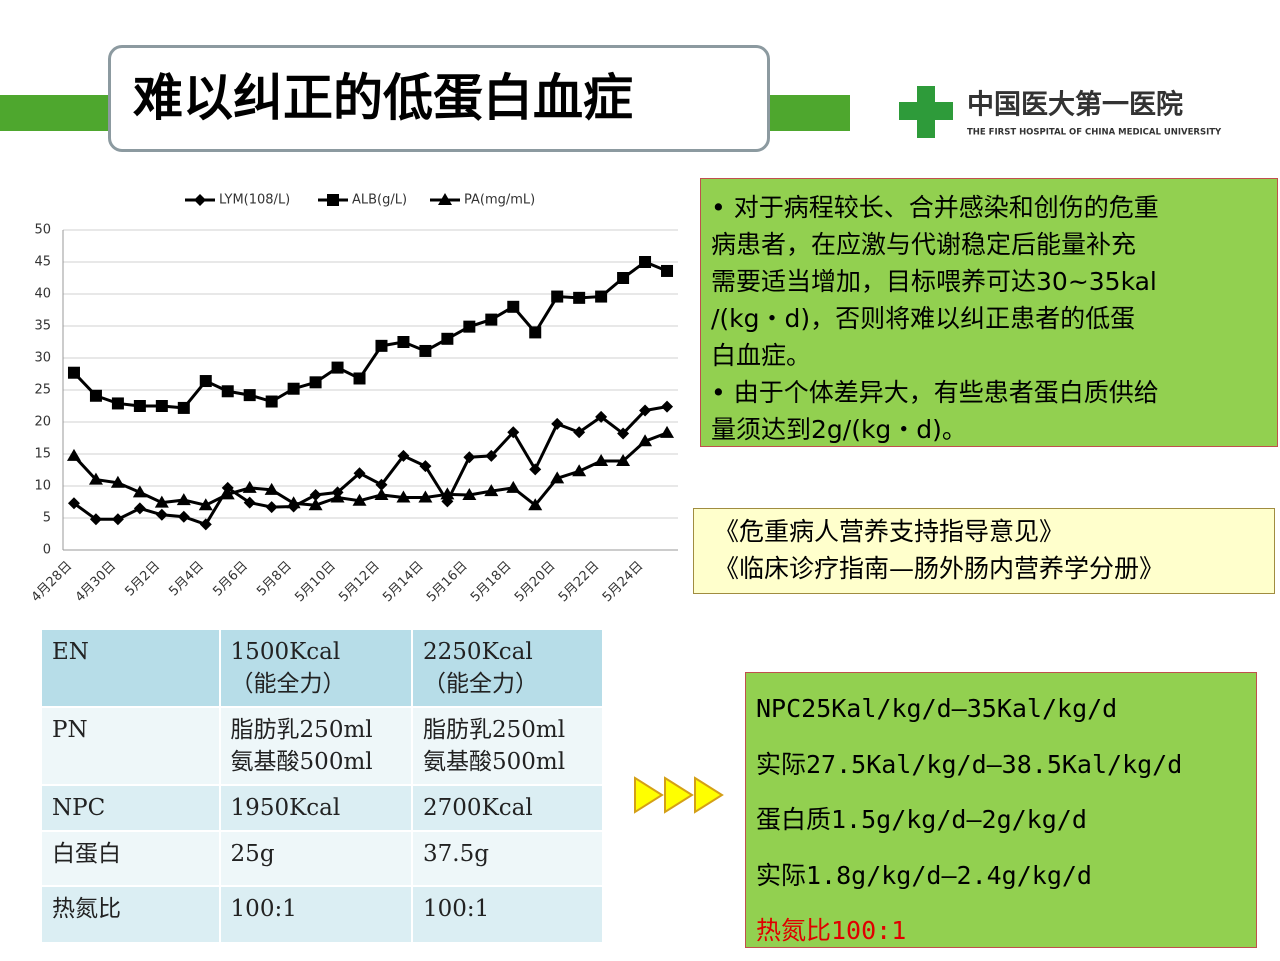 Image resolution: width=1280 pixels, height=961 pixels. Describe the element at coordinates (70, 730) in the screenshot. I see `cell-line: PN` at that location.